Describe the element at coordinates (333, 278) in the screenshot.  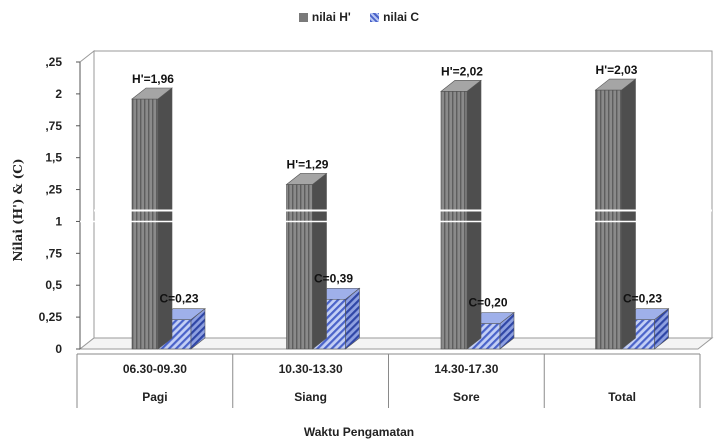
I see `data-label-c: C=0,39` at that location.